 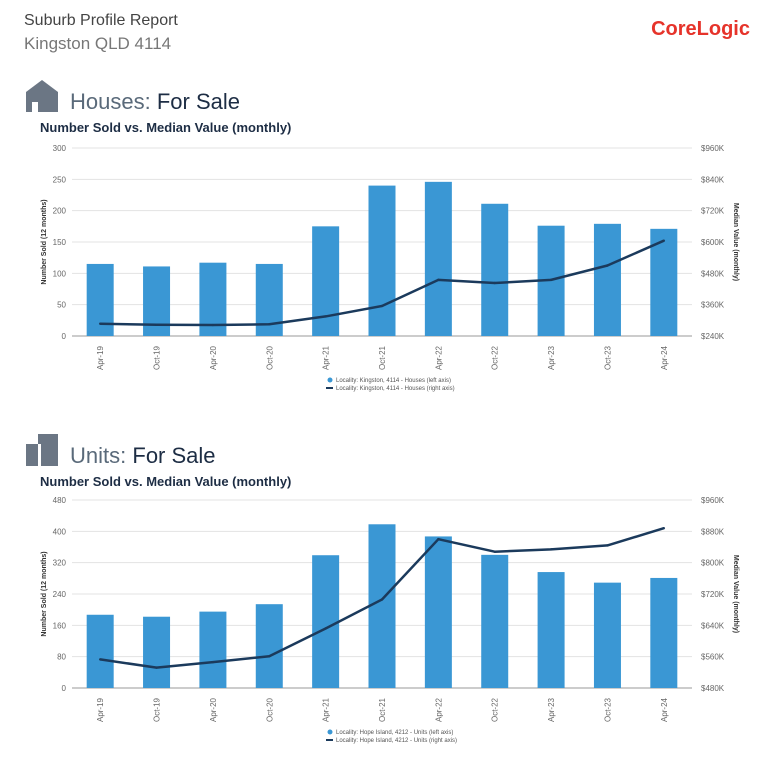 What do you see at coordinates (551, 357) in the screenshot?
I see `x-tick-label: Apr-23` at bounding box center [551, 357].